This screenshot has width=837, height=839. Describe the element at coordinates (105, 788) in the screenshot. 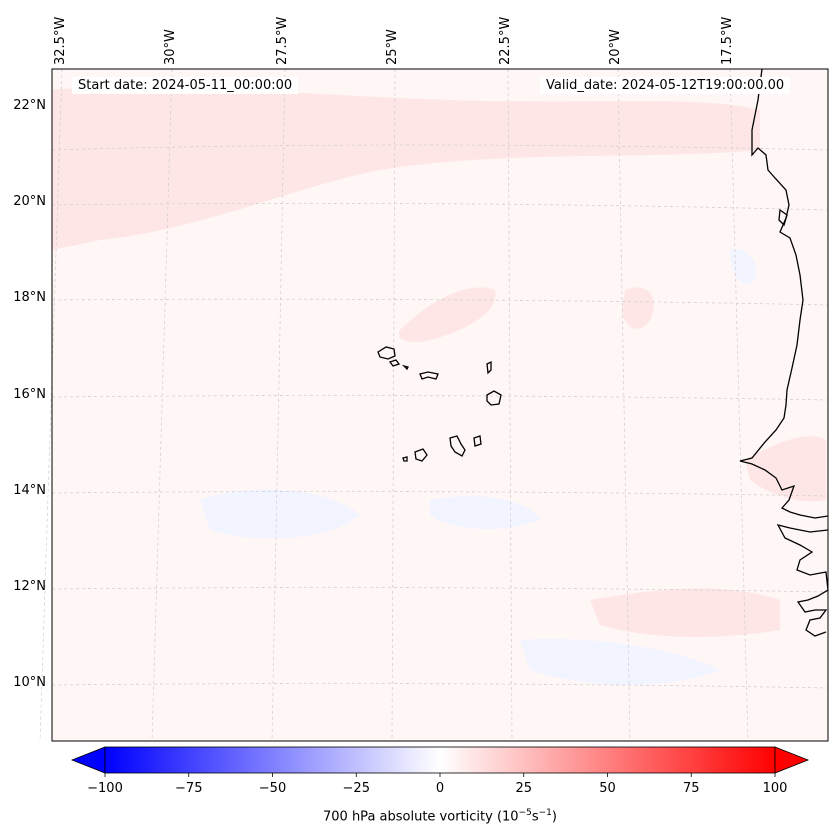

I see `colorbar-tick-label: −100` at that location.